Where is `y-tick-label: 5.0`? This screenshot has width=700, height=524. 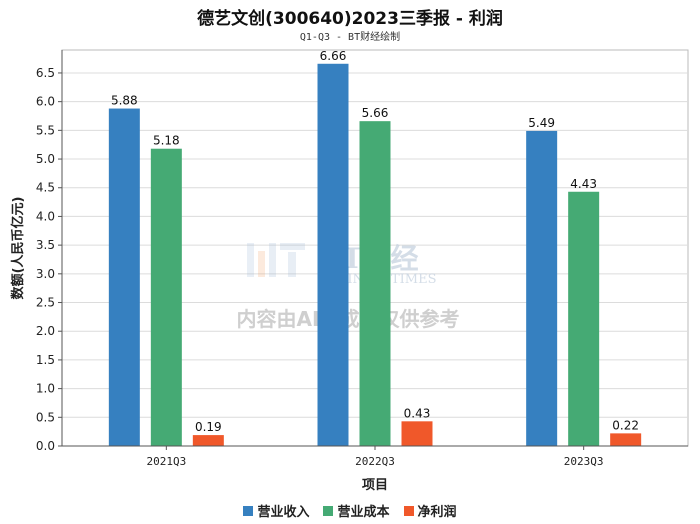
y-tick-label: 5.0 is located at coordinates (45, 159).